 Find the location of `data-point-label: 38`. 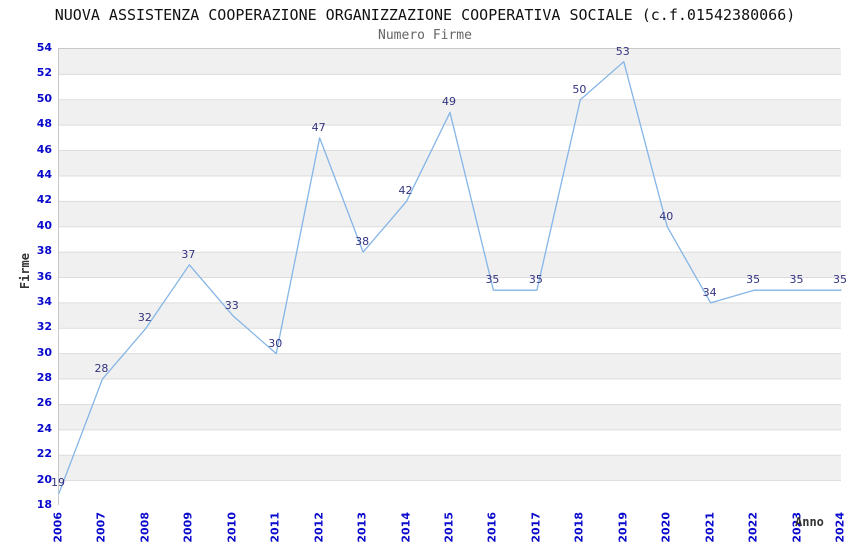

data-point-label: 38 is located at coordinates (362, 242).